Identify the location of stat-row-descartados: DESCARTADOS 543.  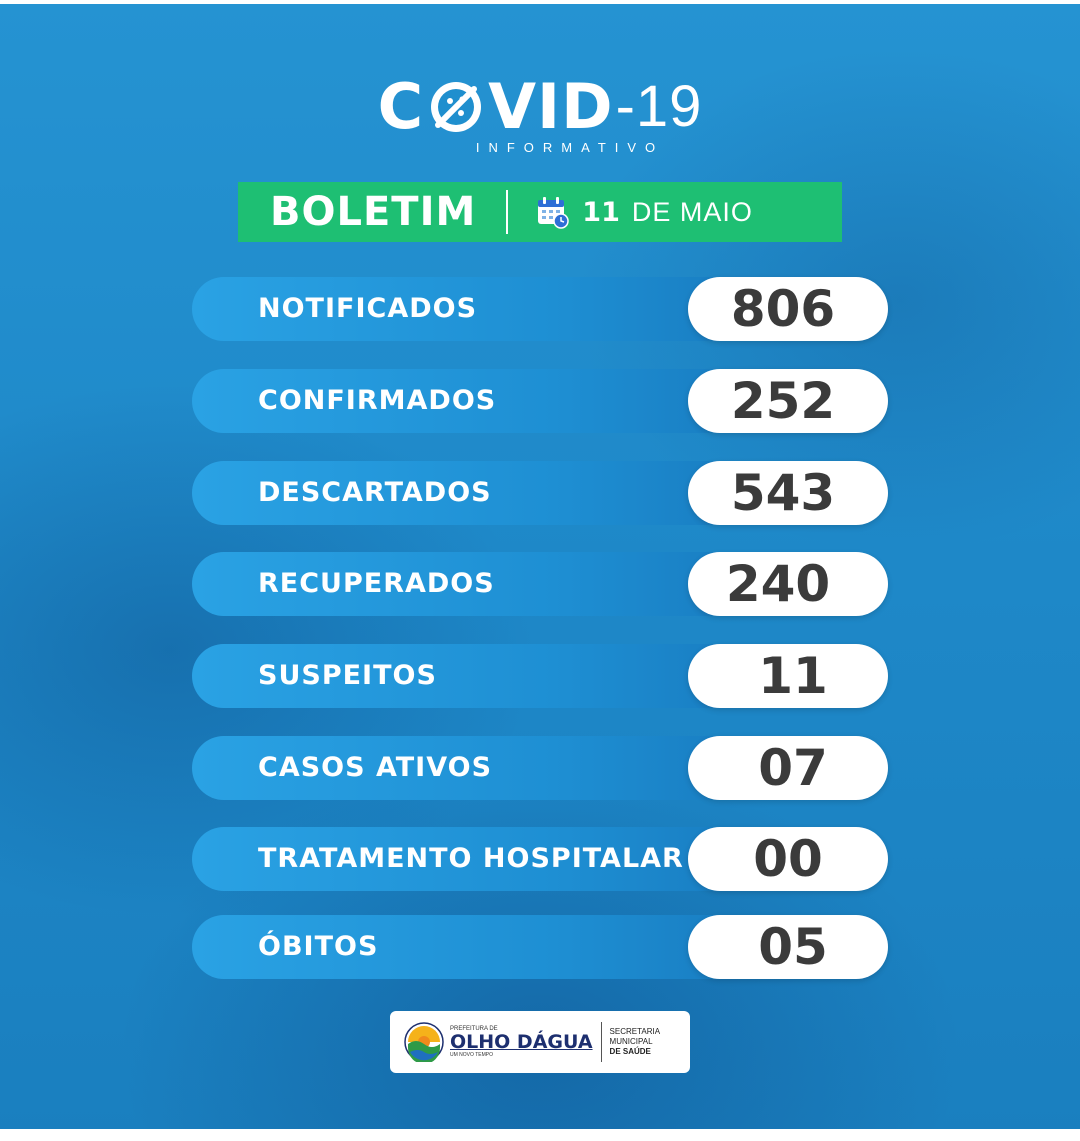
(540, 493).